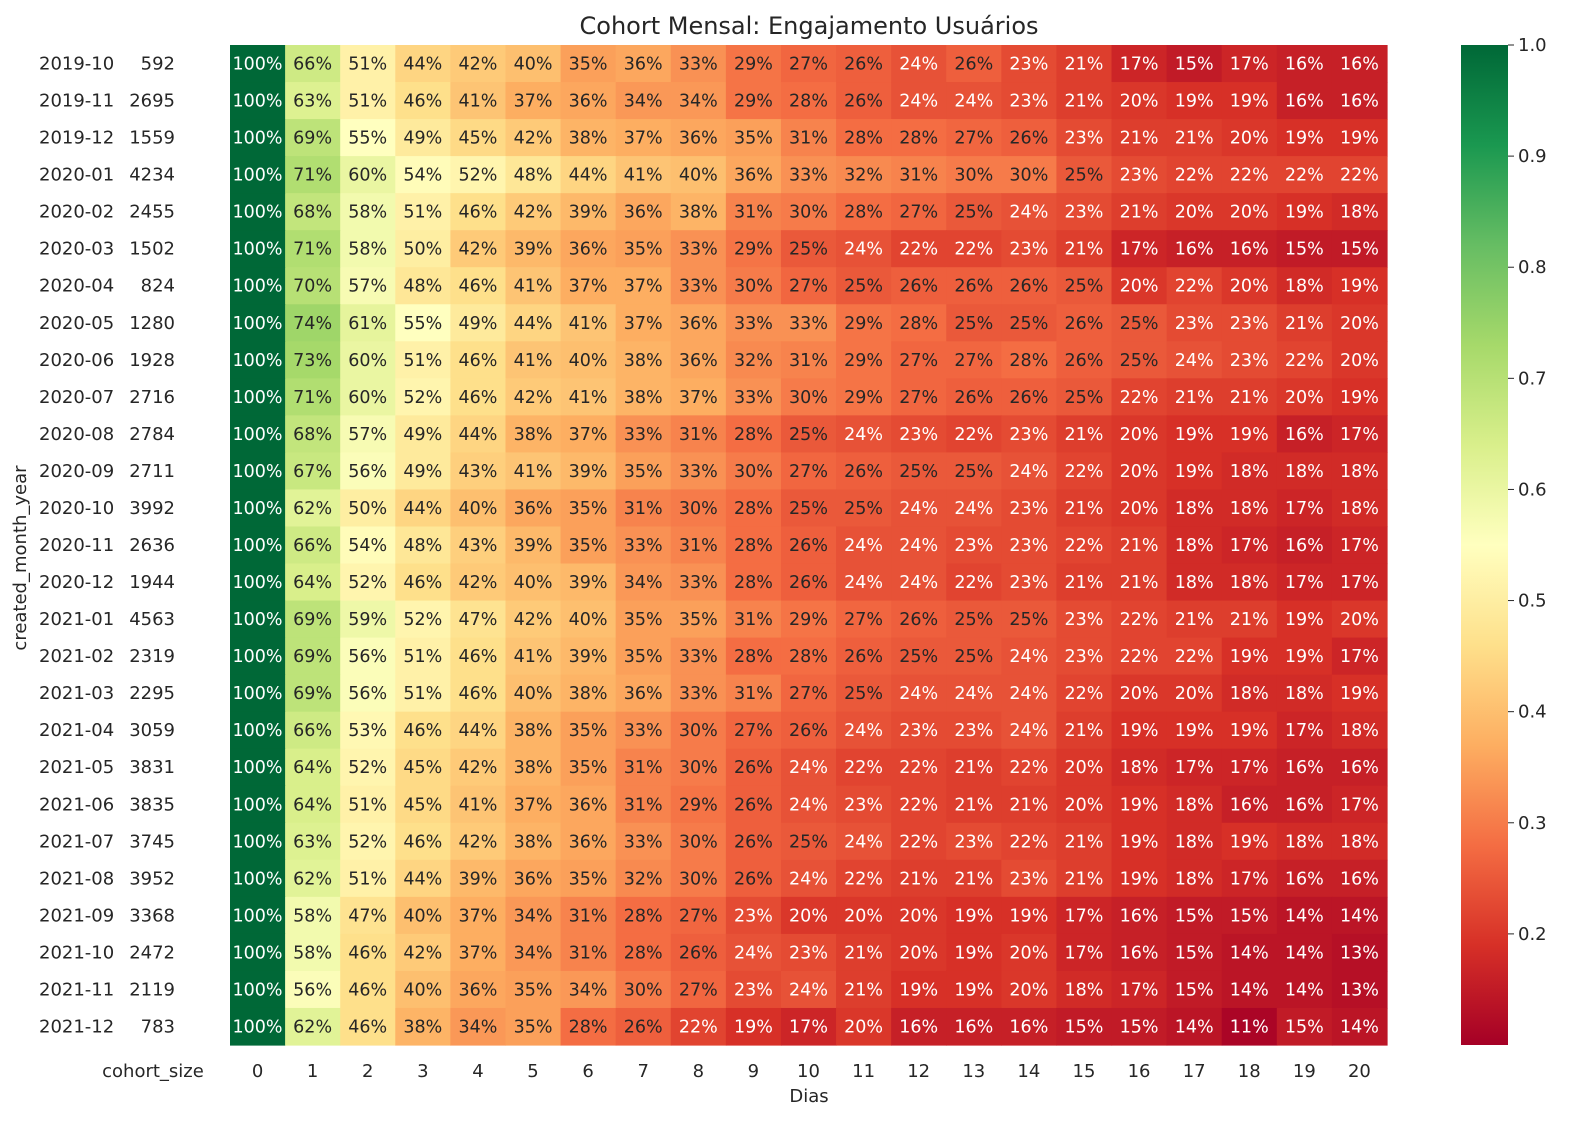  What do you see at coordinates (532, 1071) in the screenshot?
I see `x-tick-label: 5` at bounding box center [532, 1071].